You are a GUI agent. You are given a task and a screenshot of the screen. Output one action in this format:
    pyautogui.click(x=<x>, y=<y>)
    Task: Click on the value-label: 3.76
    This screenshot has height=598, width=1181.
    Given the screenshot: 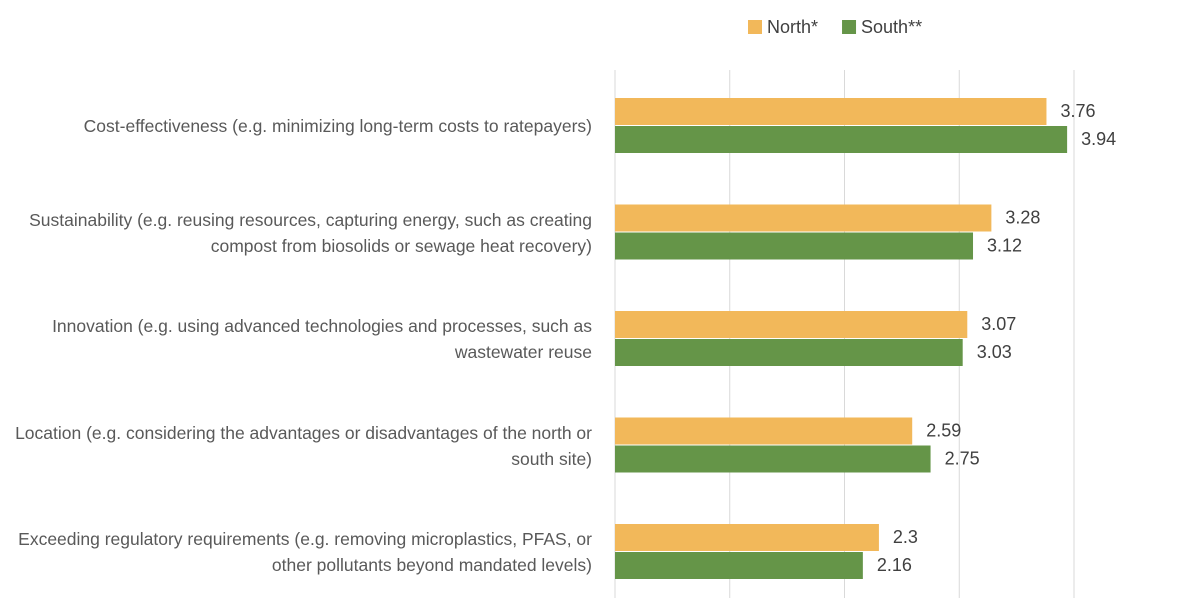 What is the action you would take?
    pyautogui.click(x=1077, y=111)
    